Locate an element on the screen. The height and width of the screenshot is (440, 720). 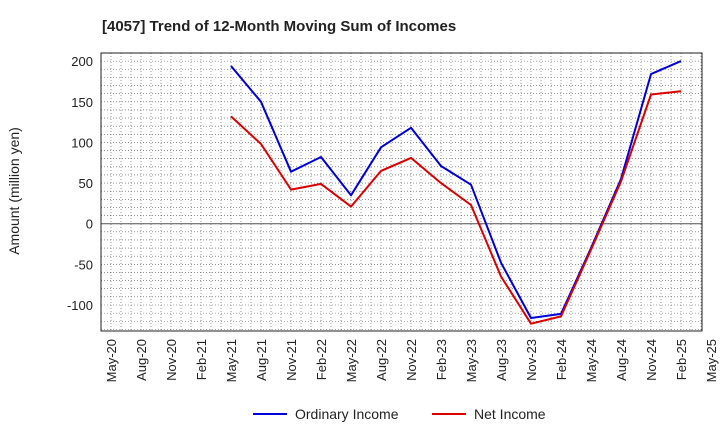
x-tick-label: May-20 is located at coordinates (111, 360).